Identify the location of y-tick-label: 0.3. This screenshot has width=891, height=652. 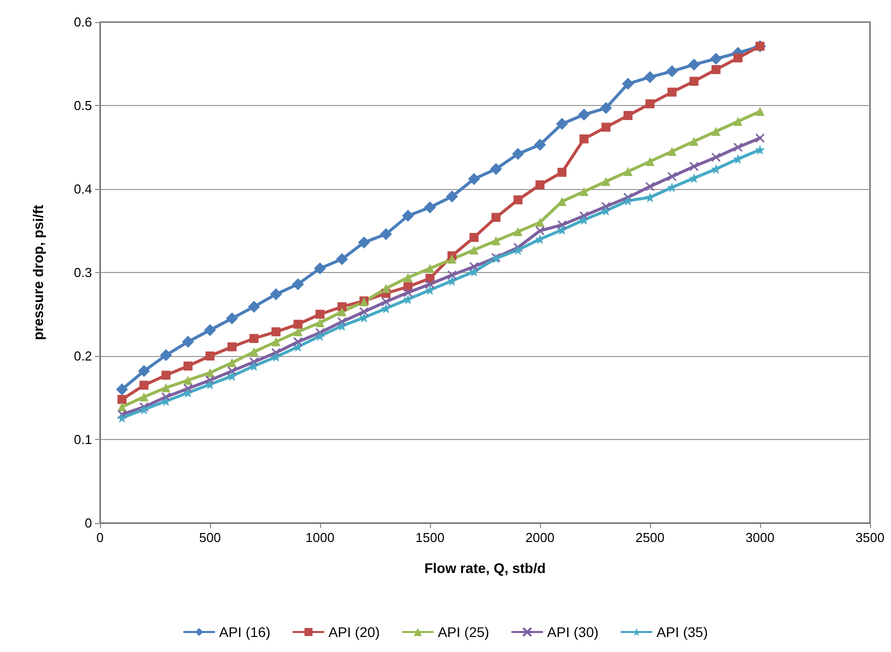
(83, 272).